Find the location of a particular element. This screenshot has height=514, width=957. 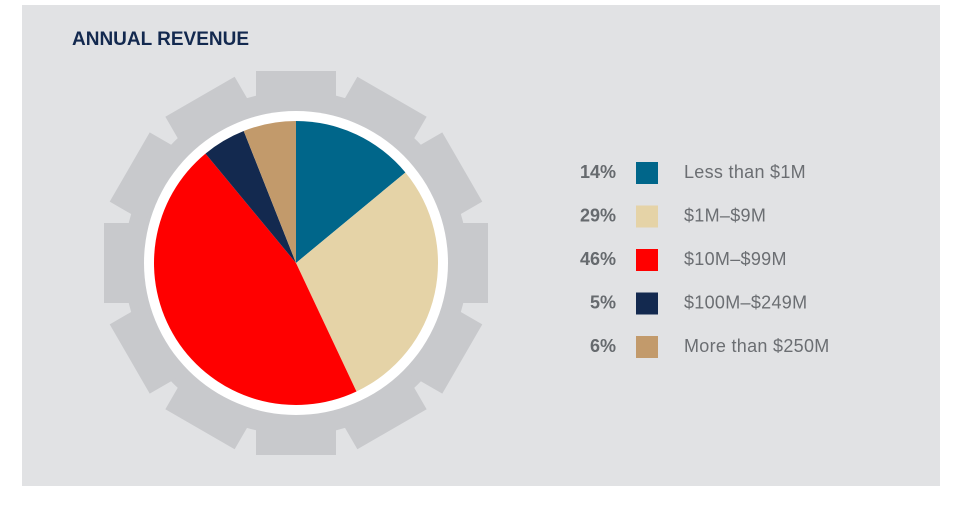

legend-label: $1M–$9M is located at coordinates (725, 215).